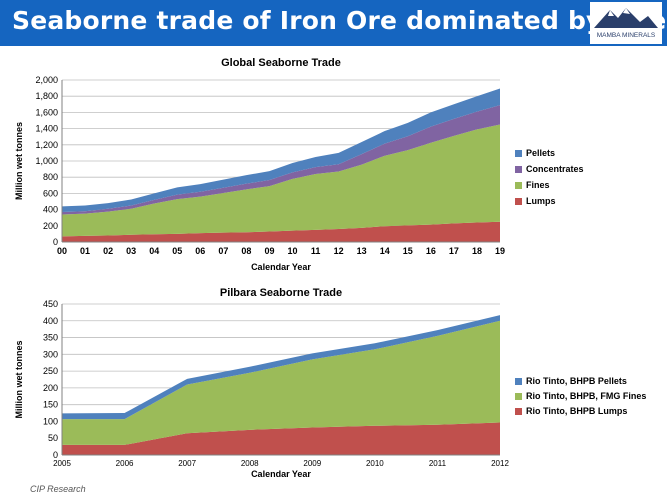 The width and height of the screenshot is (667, 500). Describe the element at coordinates (281, 367) in the screenshot. I see `area-rio-tinto-bhpb-pellets` at that location.